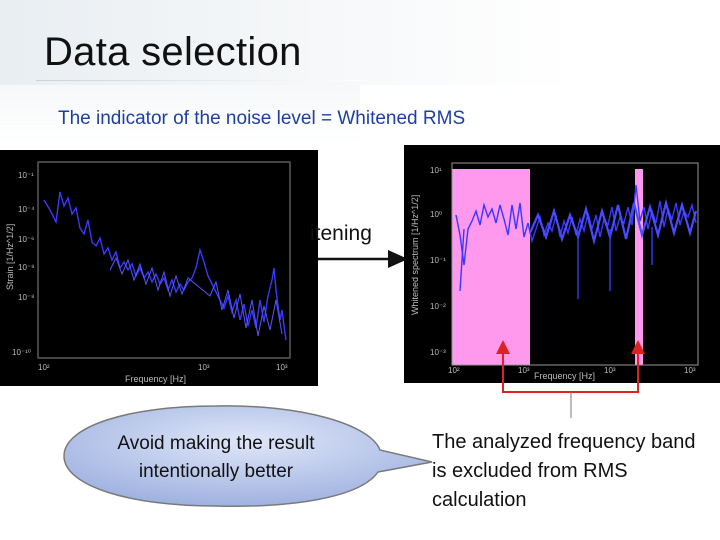 This screenshot has height=540, width=720. I want to click on whitened-trace, so click(576, 225).